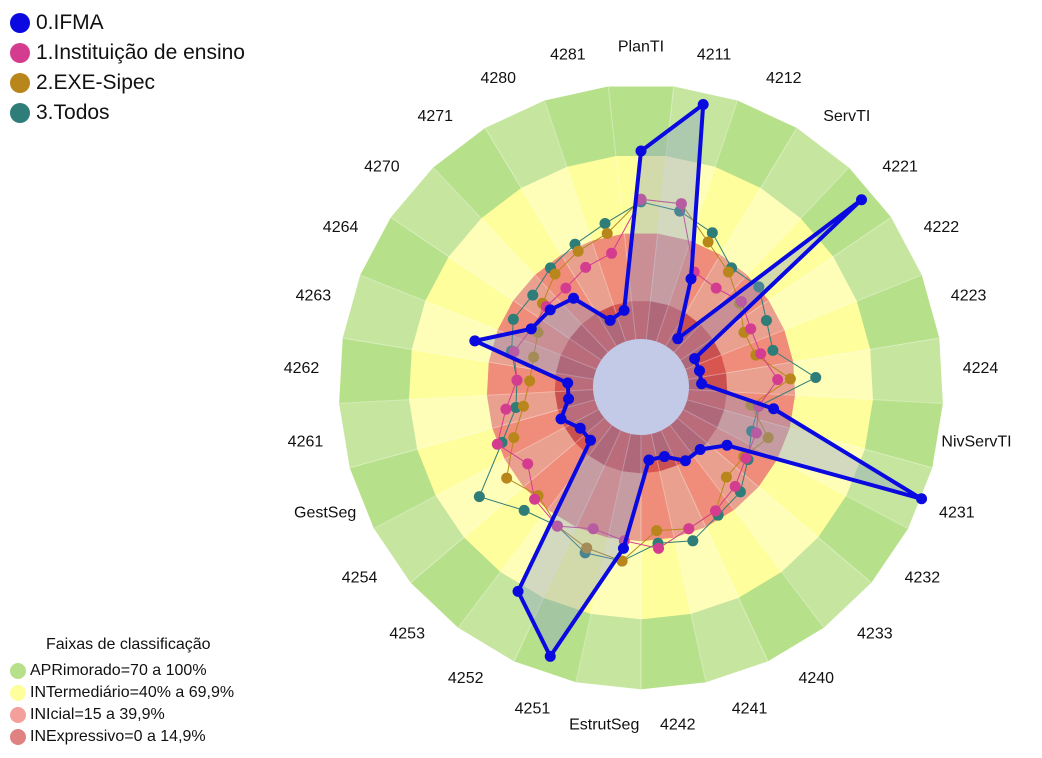 The width and height of the screenshot is (1042, 758). Describe the element at coordinates (73, 112) in the screenshot. I see `legend-label: 3.Todos` at that location.